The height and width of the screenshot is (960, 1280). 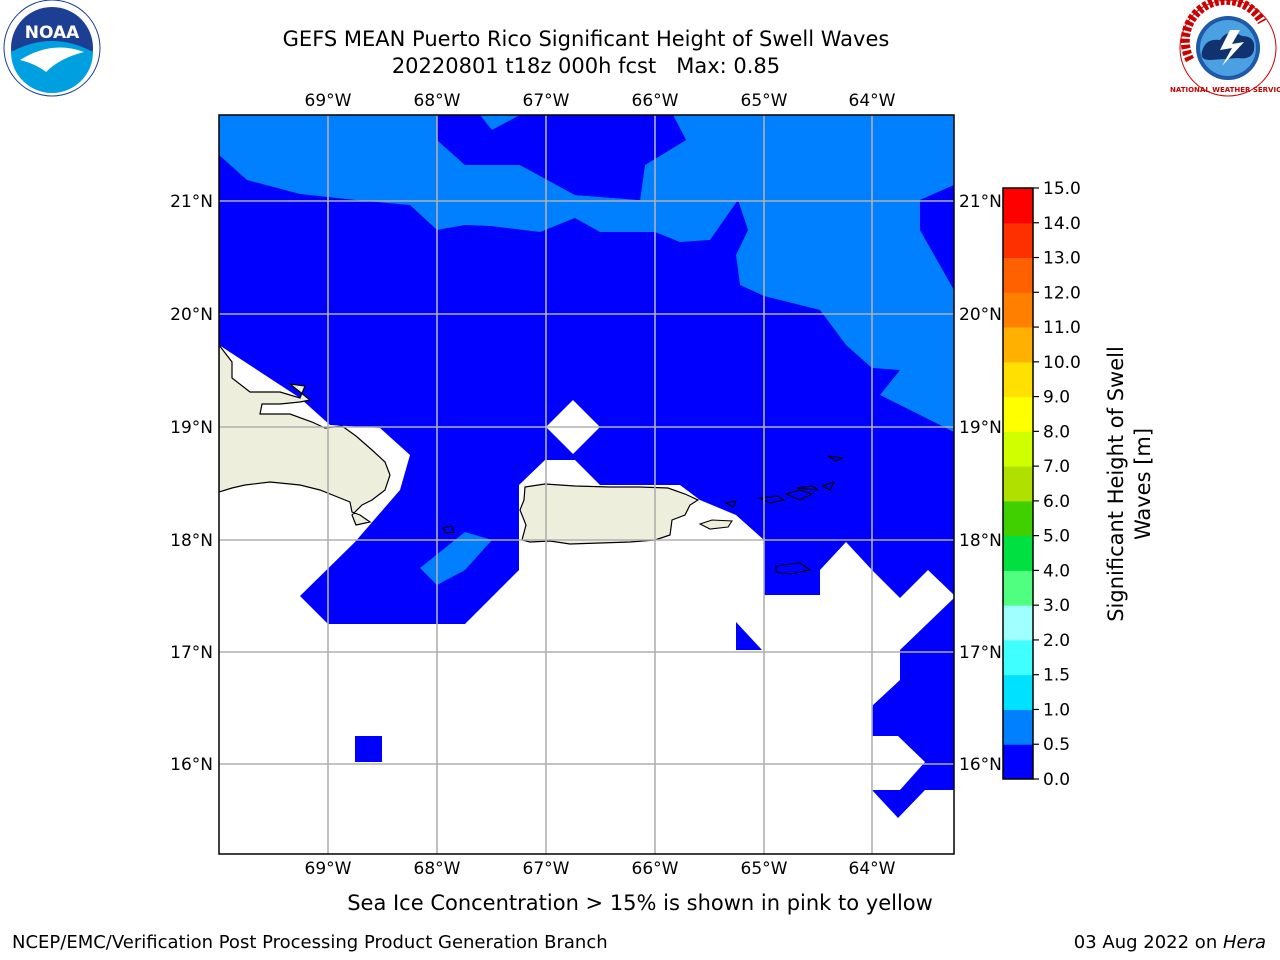 What do you see at coordinates (1062, 328) in the screenshot?
I see `colorbar-tick-label: 11.0` at bounding box center [1062, 328].